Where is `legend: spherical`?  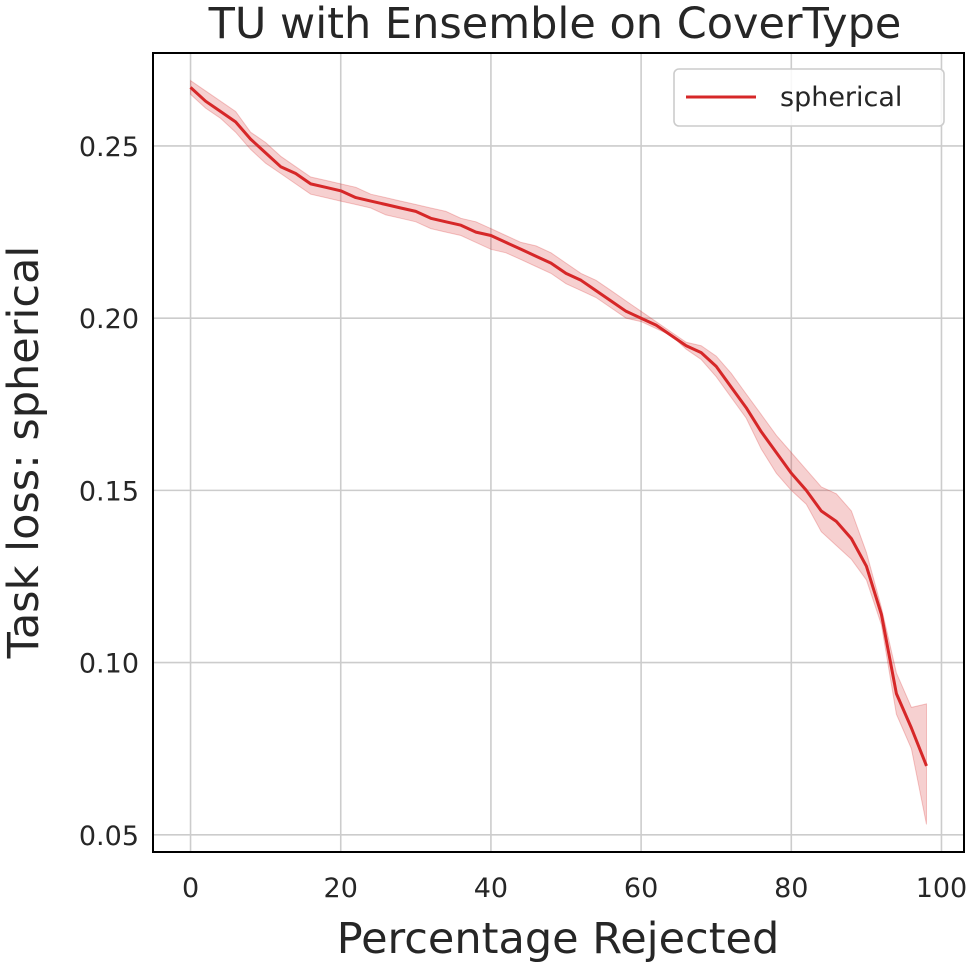 legend: spherical is located at coordinates (809, 97).